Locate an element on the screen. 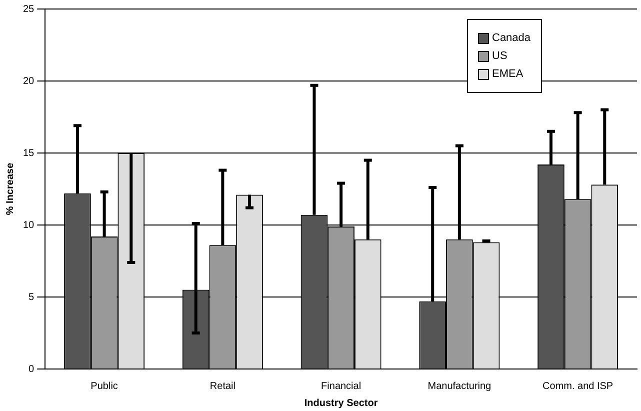 The image size is (641, 411). x-axis-title: Industry Sector is located at coordinates (341, 403).